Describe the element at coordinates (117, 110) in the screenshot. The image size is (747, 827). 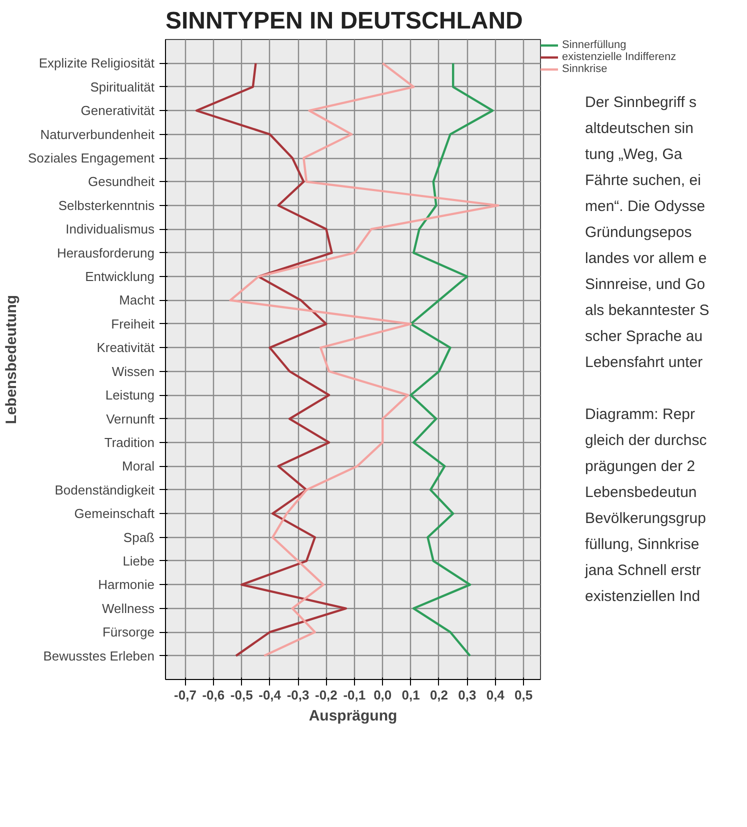
I see `y-tick-label: Generativität` at that location.